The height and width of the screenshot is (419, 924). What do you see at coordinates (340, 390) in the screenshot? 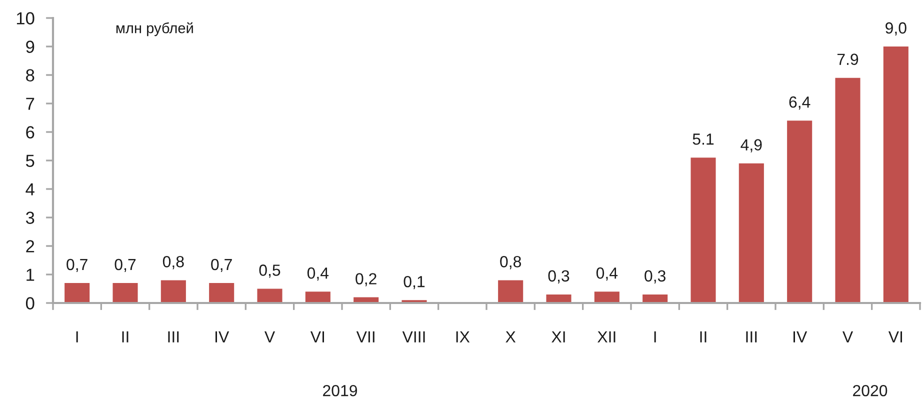
I see `text: 2019` at bounding box center [340, 390].